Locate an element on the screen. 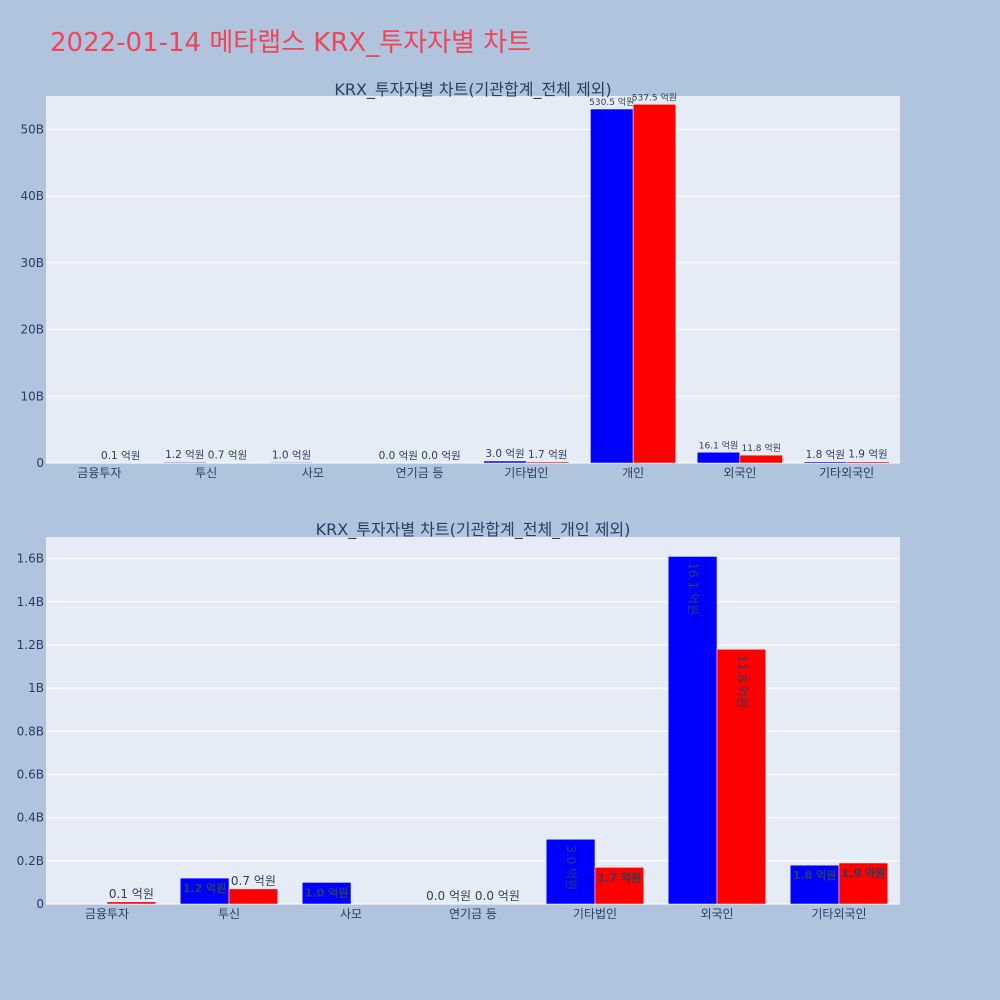  y-tick-label: 20B is located at coordinates (32, 330).